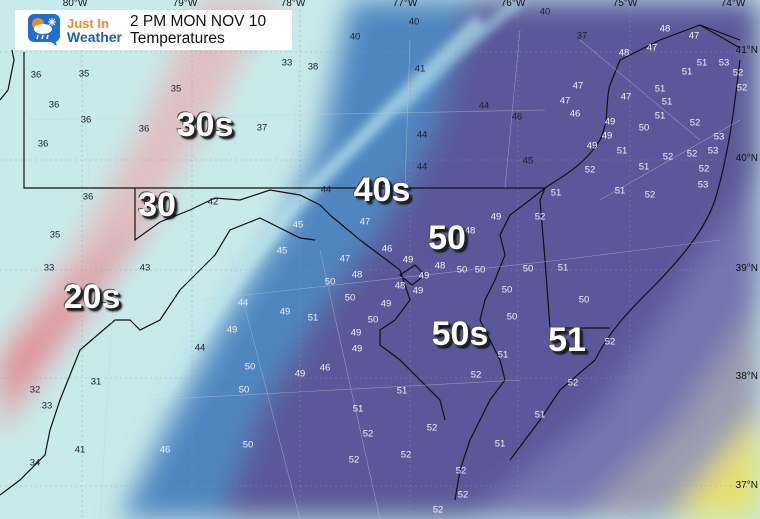 The image size is (760, 519). Describe the element at coordinates (198, 21) in the screenshot. I see `valid-time: 2 PM MON NOV 10` at that location.